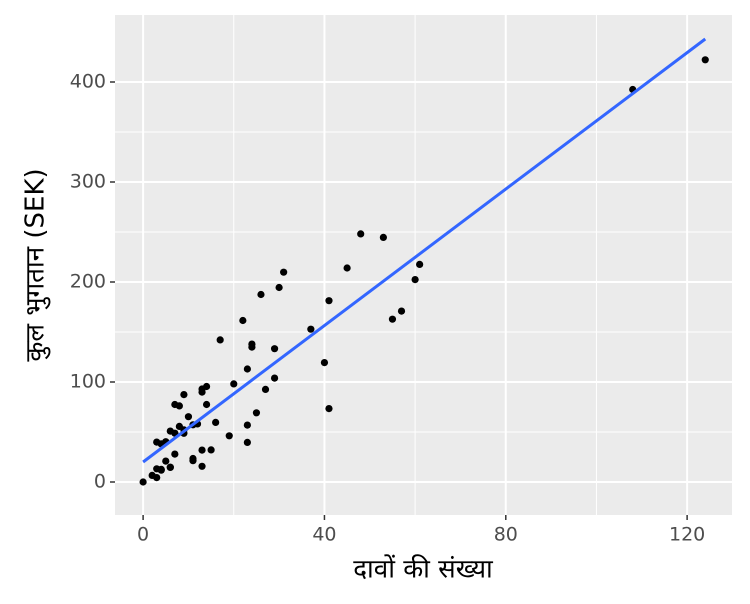  I want to click on y-tick-label: 400, so click(88, 82).